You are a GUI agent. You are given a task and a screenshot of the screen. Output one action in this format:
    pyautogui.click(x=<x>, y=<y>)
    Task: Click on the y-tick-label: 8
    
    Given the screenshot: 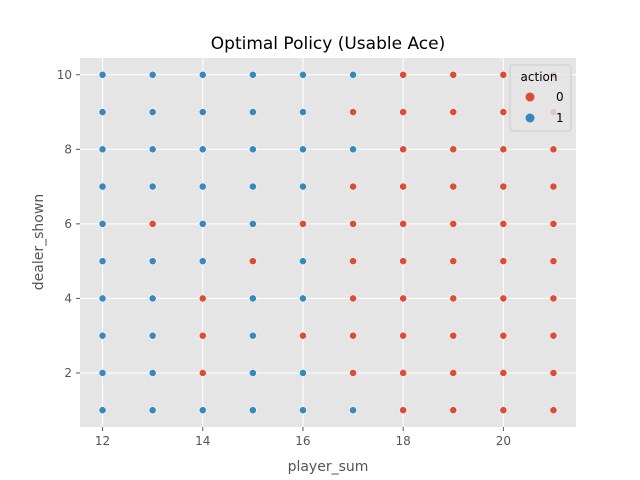 What is the action you would take?
    pyautogui.click(x=68, y=149)
    